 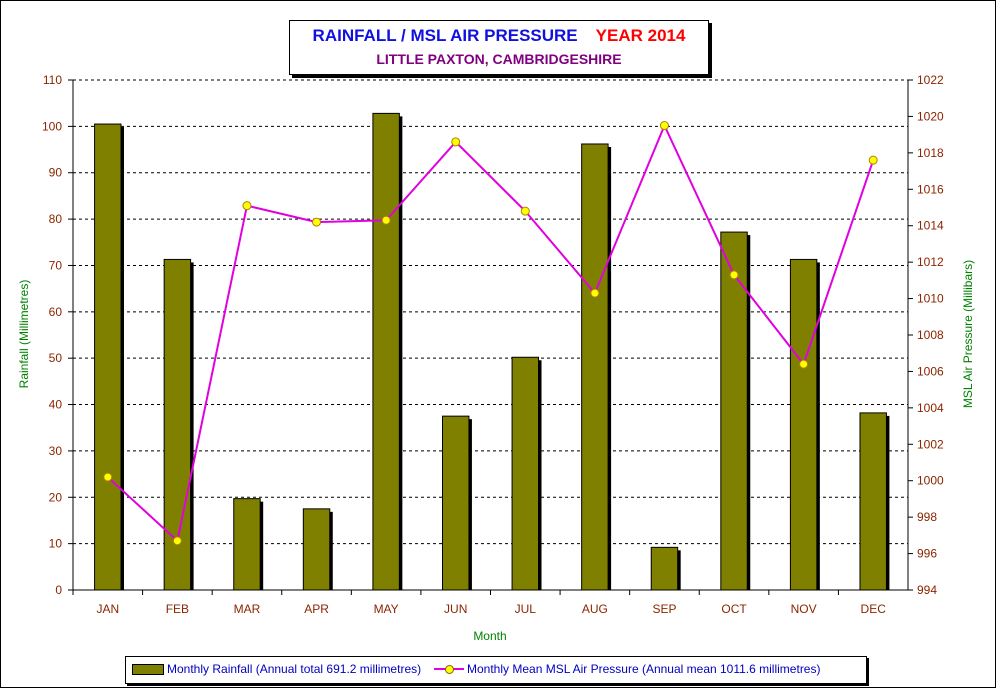 What do you see at coordinates (927, 590) in the screenshot?
I see `y-right-tick-label: 994` at bounding box center [927, 590].